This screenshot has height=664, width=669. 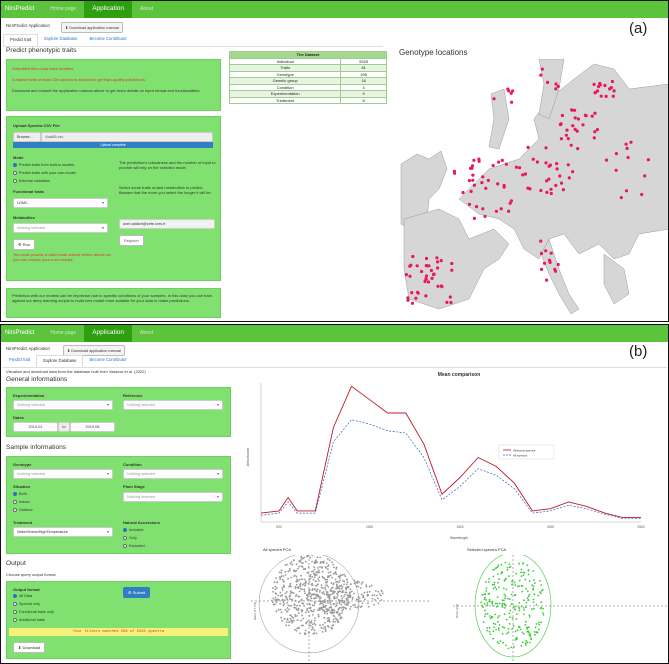 I want to click on functional-traits-select: LDMC, so click(x=60, y=203).